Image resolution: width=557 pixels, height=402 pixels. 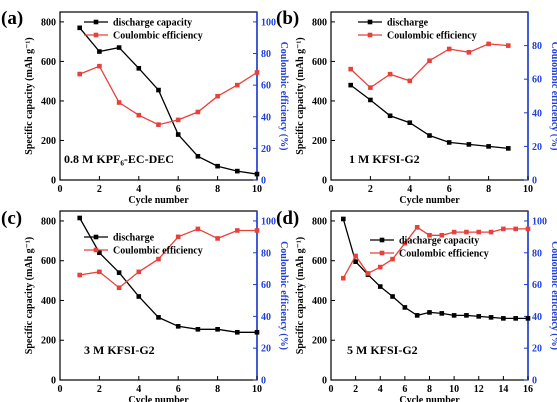 I want to click on x-tick-label: 2, so click(x=99, y=189).